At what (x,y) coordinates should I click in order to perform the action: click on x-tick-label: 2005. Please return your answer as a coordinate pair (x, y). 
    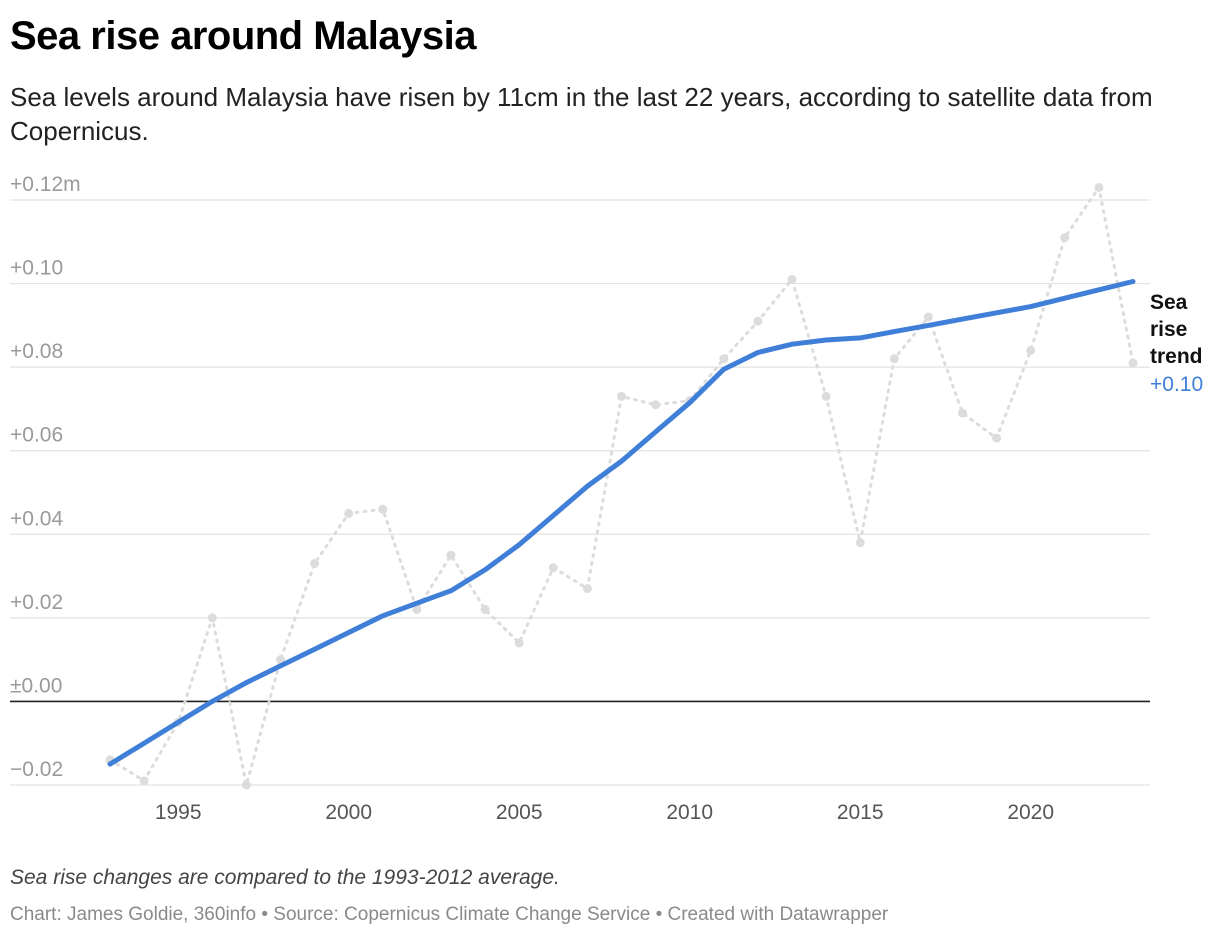
    Looking at the image, I should click on (519, 812).